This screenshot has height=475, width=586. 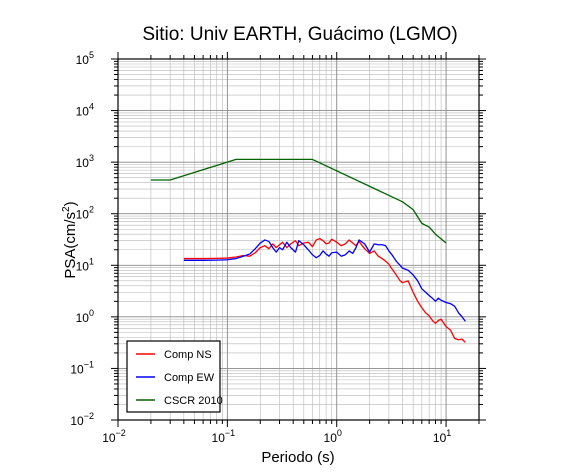 I want to click on y-tick-label: 10⁵, so click(x=85, y=58).